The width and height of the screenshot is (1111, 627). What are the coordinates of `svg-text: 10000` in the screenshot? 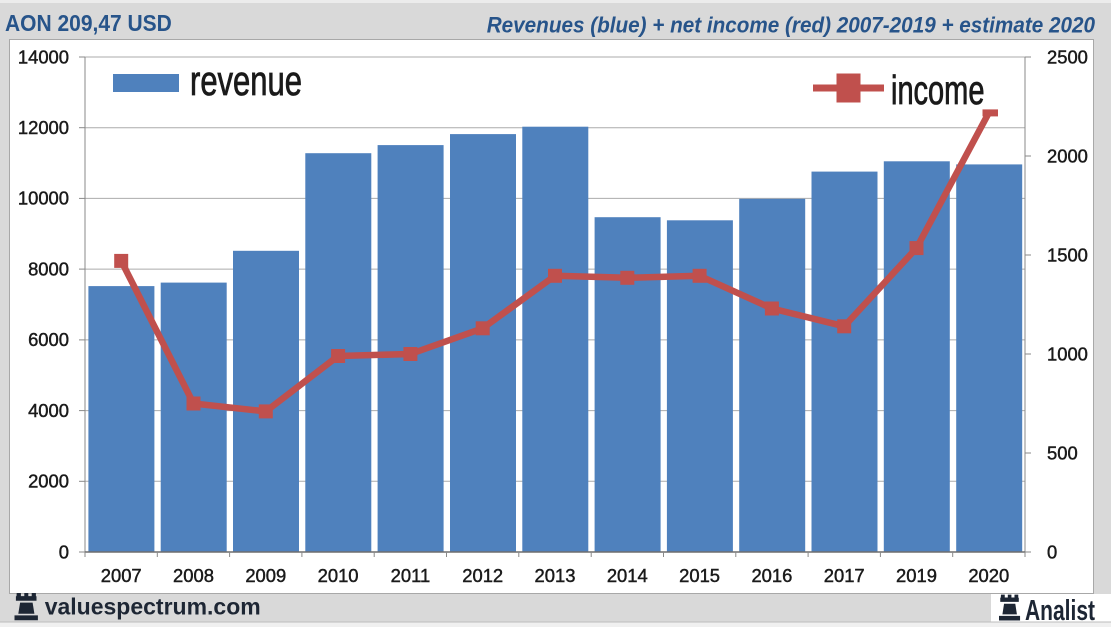 It's located at (43, 198).